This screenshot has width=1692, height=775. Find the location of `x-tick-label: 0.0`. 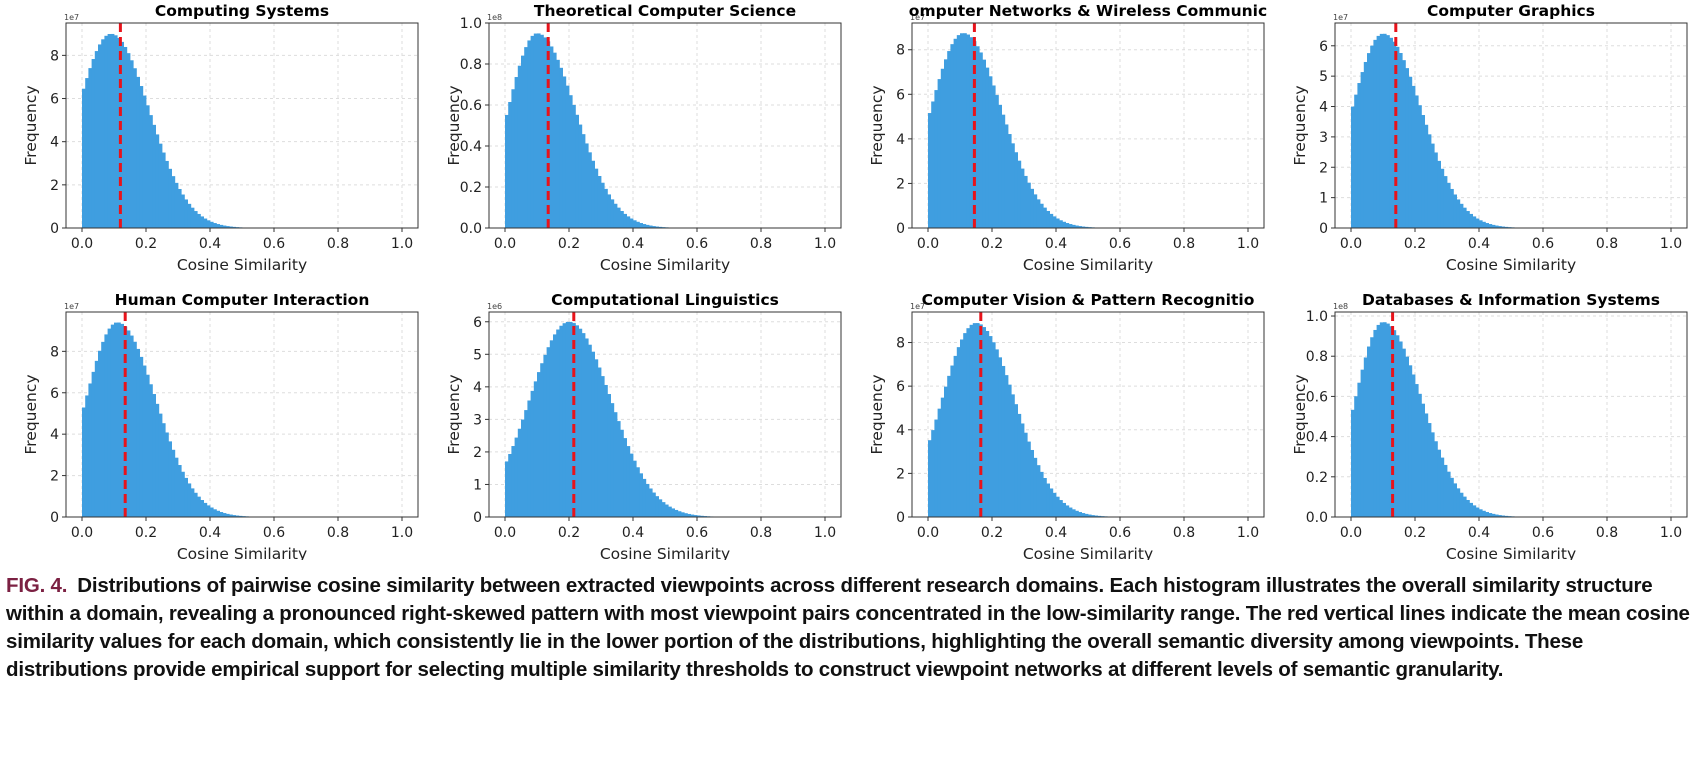

x-tick-label: 0.0 is located at coordinates (82, 533).